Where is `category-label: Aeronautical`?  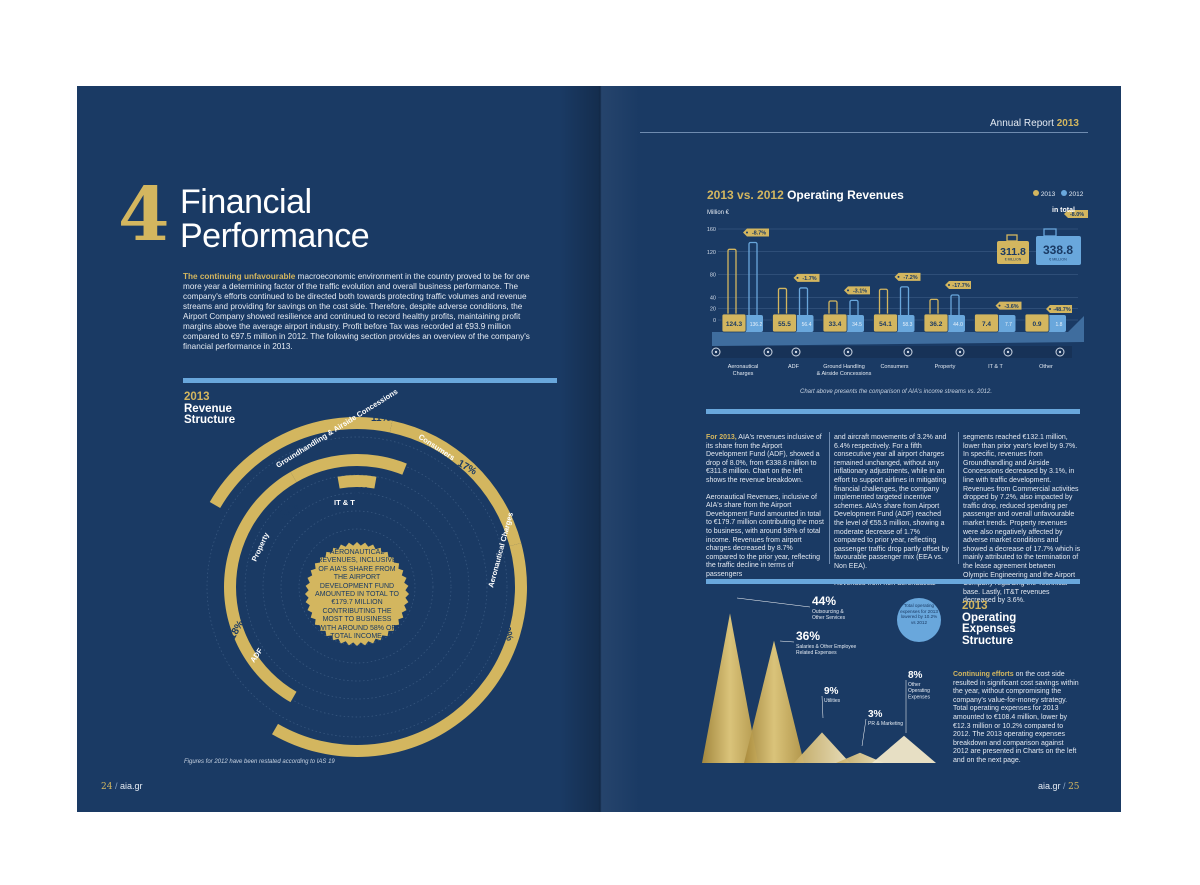 category-label: Aeronautical is located at coordinates (743, 367).